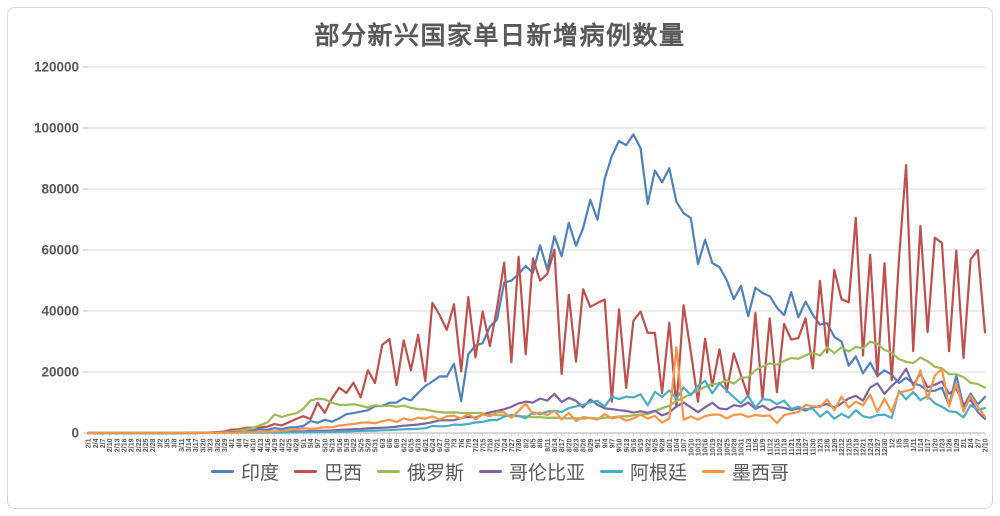 This screenshot has width=1000, height=516. What do you see at coordinates (921, 445) in the screenshot?
I see `svg-text: 1/14` at bounding box center [921, 445].